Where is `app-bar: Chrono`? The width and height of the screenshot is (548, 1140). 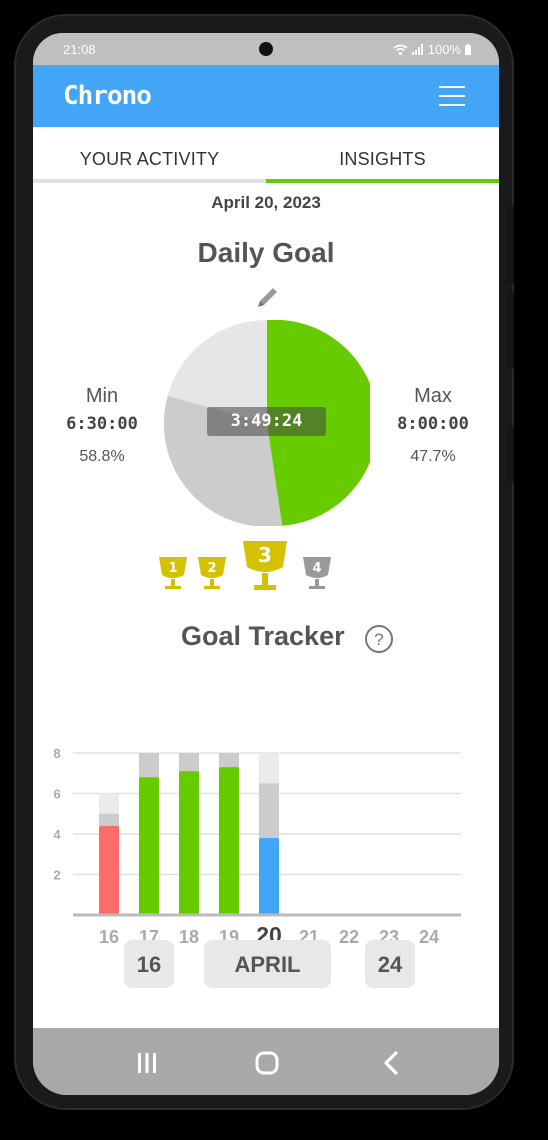 app-bar: Chrono is located at coordinates (266, 96).